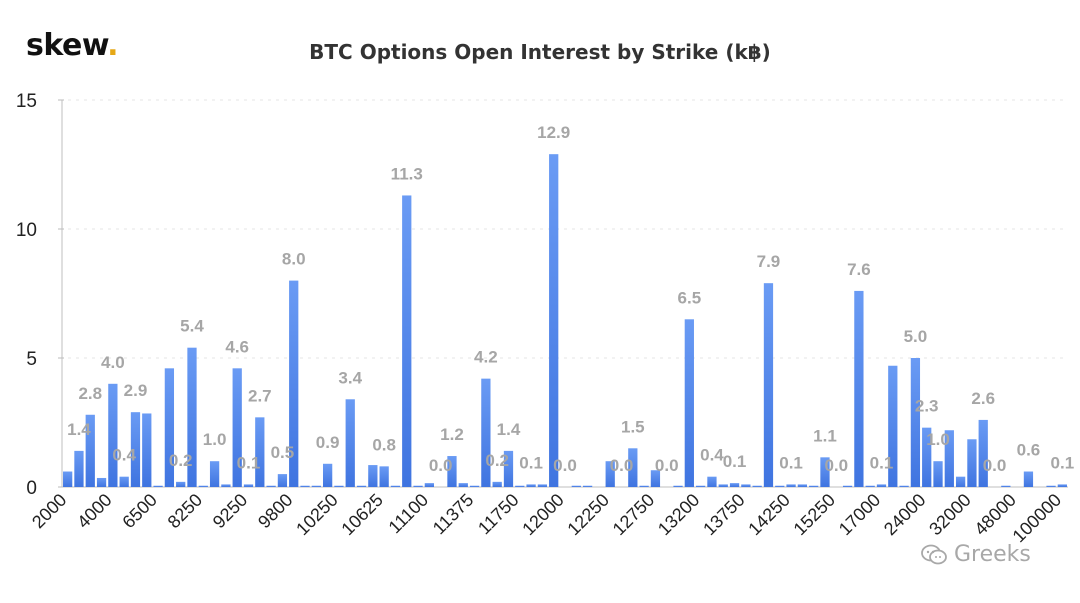  What do you see at coordinates (825, 435) in the screenshot?
I see `data-label: 1.1` at bounding box center [825, 435].